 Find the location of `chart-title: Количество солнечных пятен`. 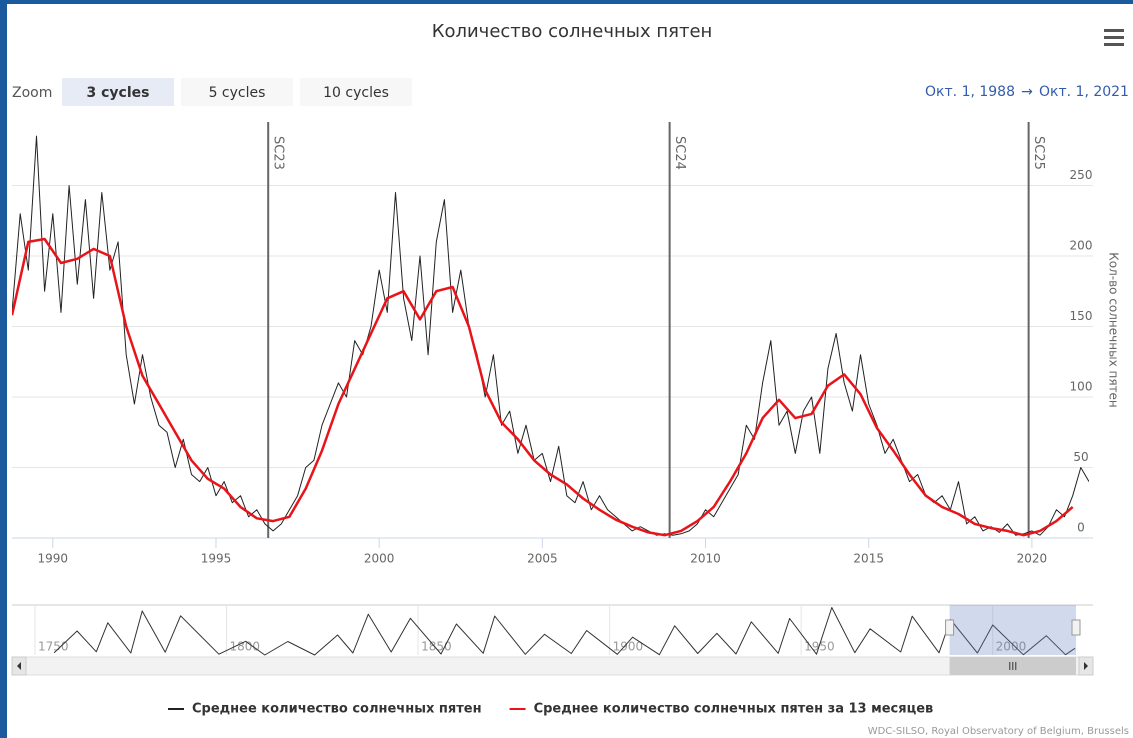

chart-title: Количество солнечных пятен is located at coordinates (572, 31).